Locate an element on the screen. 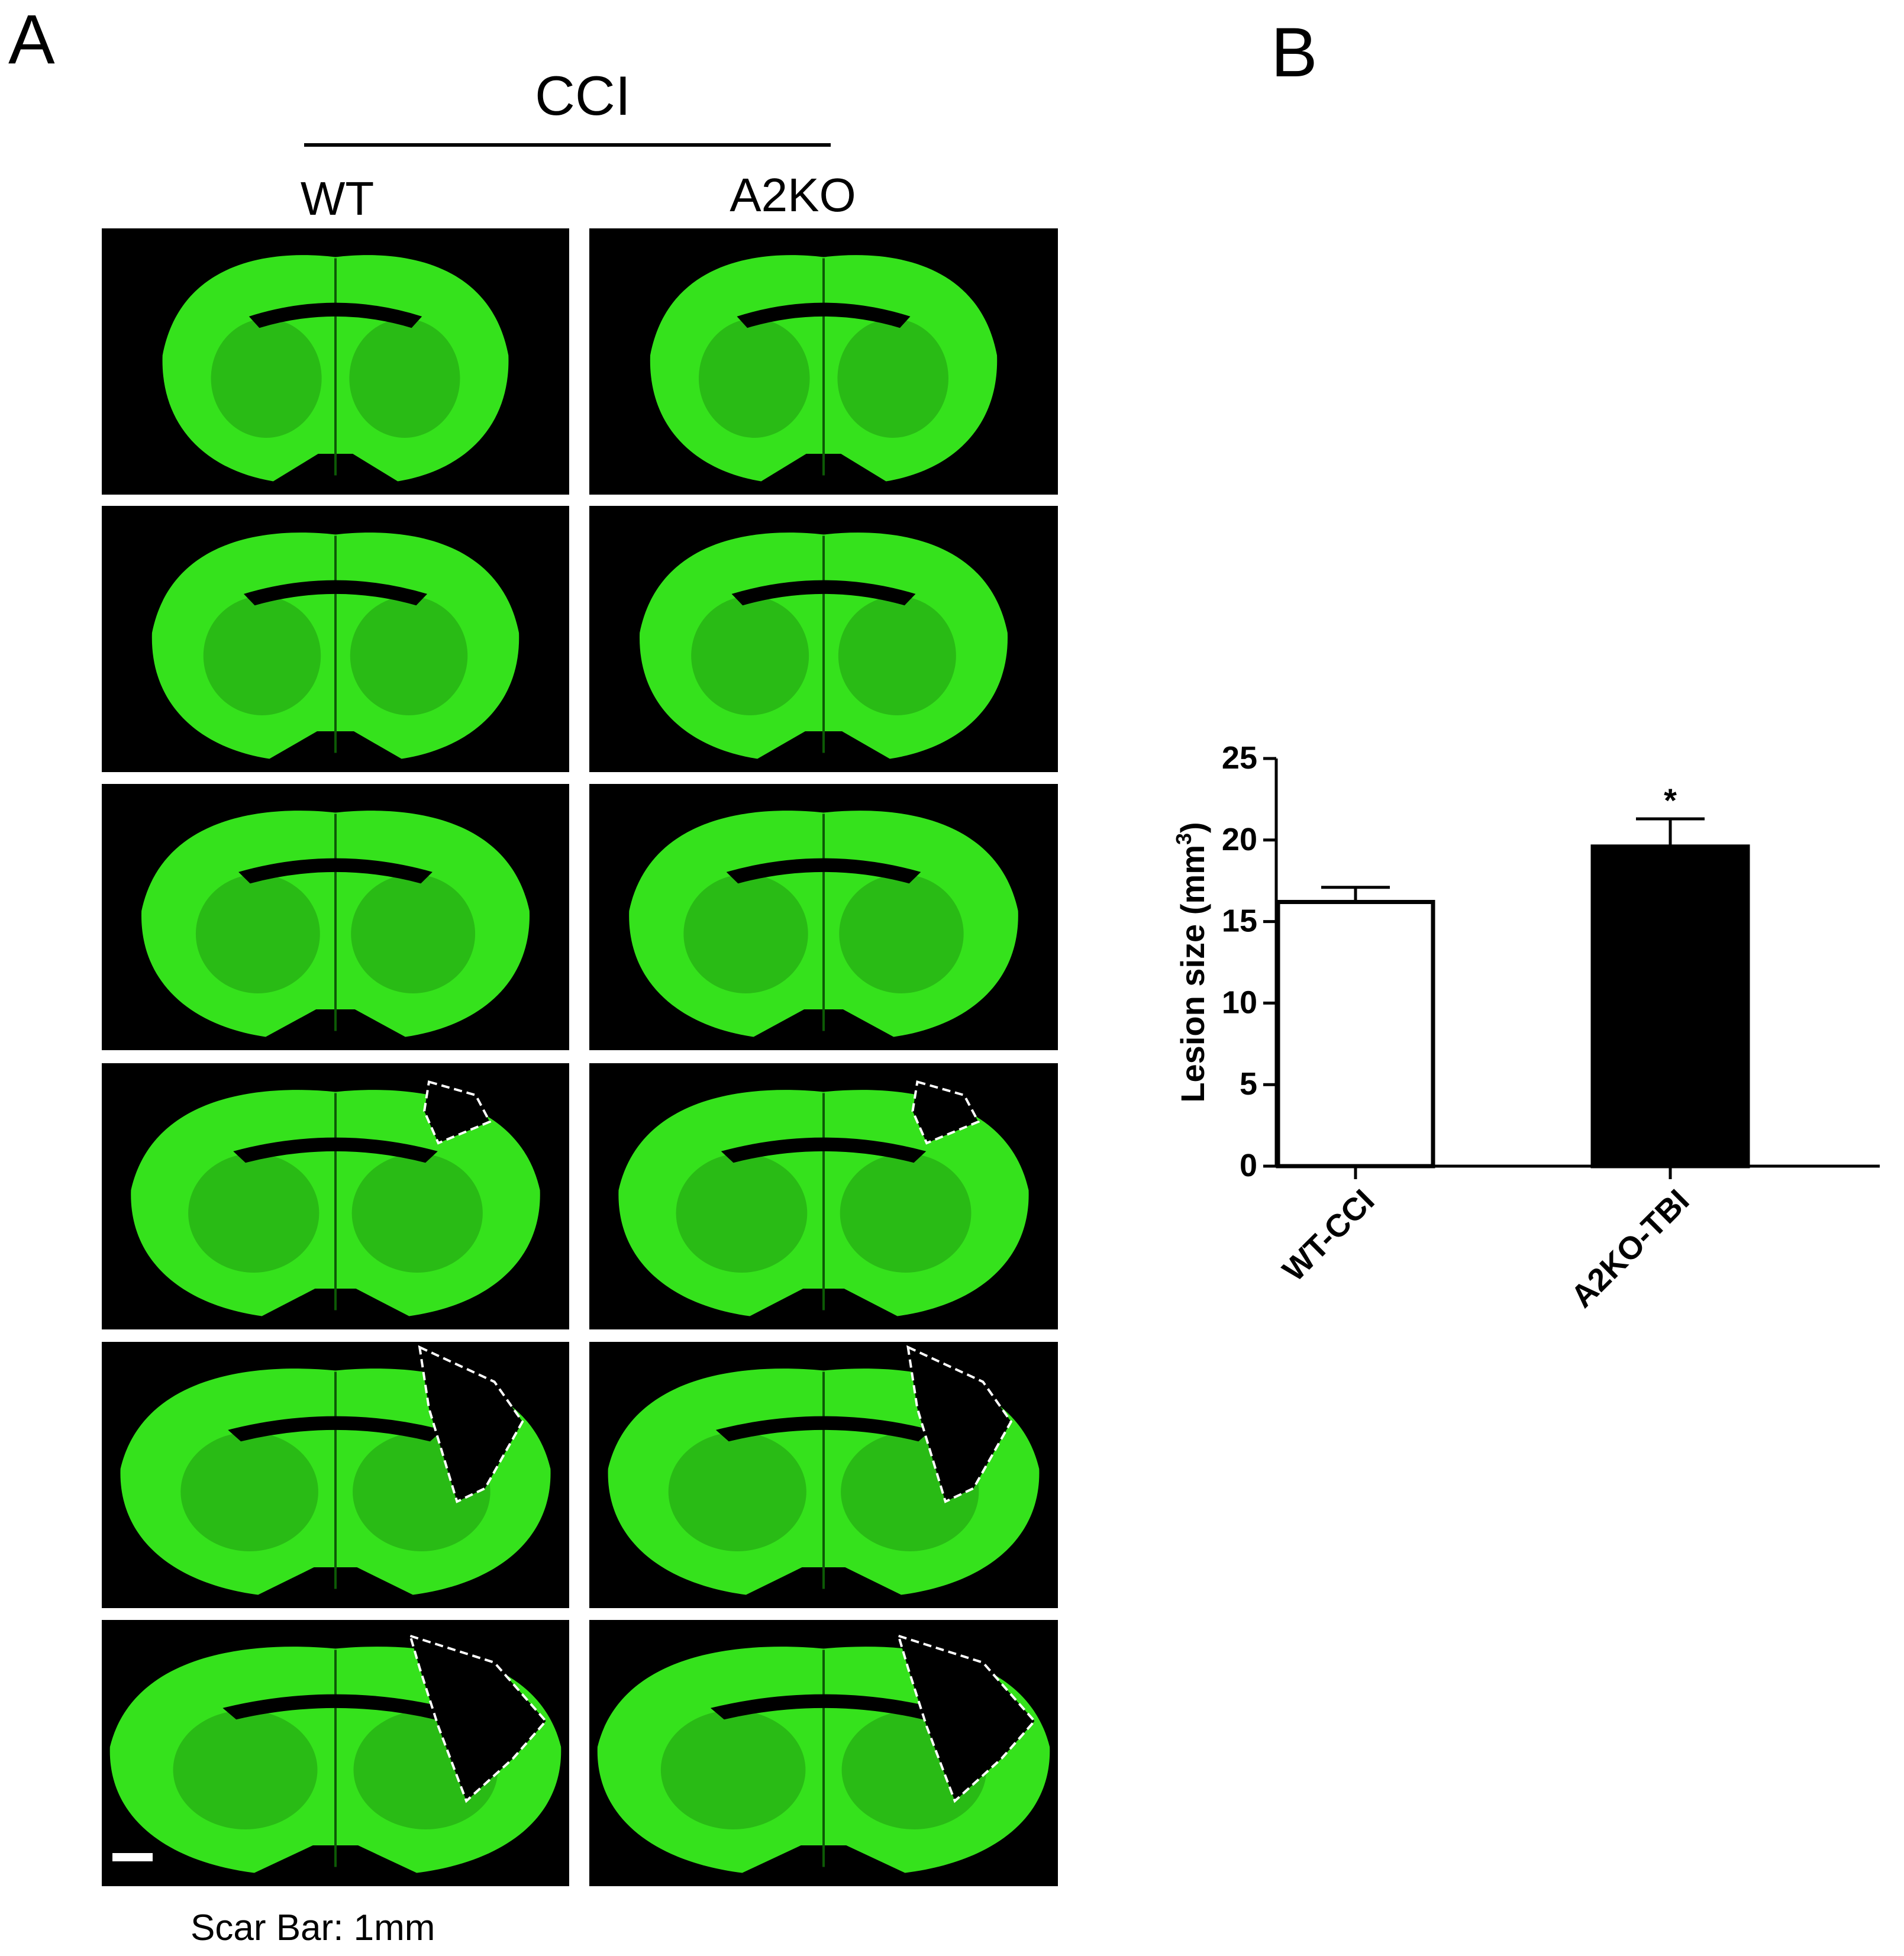 The image size is (1904, 1956). panel-a-letter: A is located at coordinates (32, 40).